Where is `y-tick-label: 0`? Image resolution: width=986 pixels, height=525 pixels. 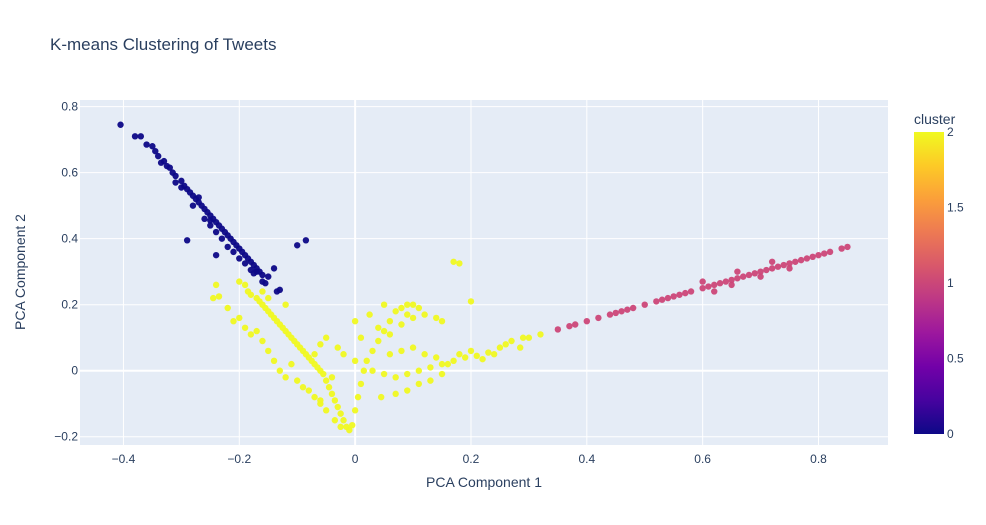 y-tick-label: 0 is located at coordinates (74, 371).